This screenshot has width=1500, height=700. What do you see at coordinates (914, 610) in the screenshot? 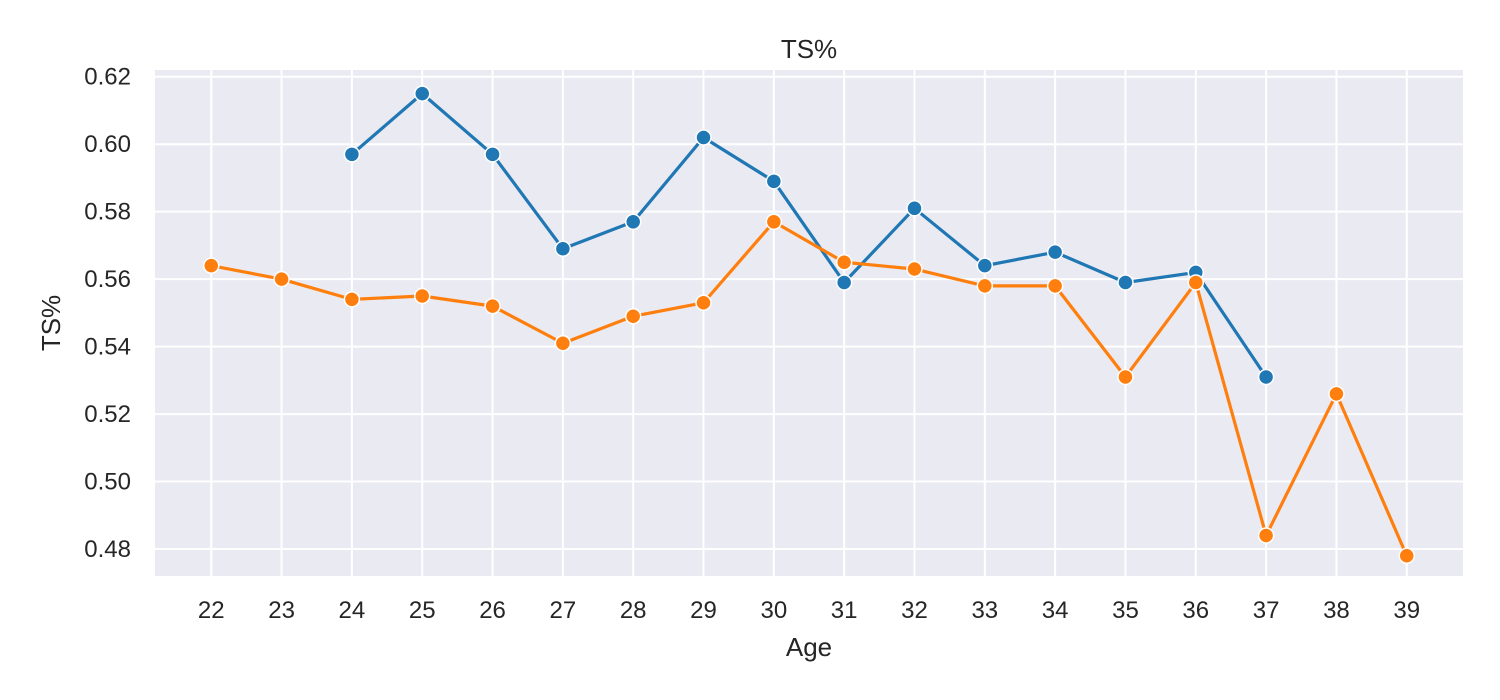
I see `x-tick-label: 32` at bounding box center [914, 610].